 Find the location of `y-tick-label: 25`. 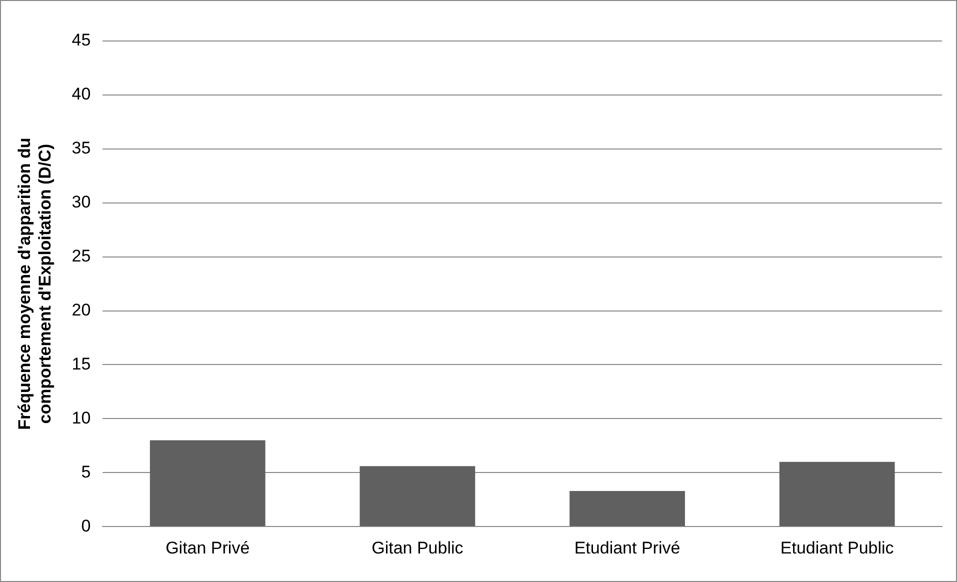

y-tick-label: 25 is located at coordinates (81, 256).